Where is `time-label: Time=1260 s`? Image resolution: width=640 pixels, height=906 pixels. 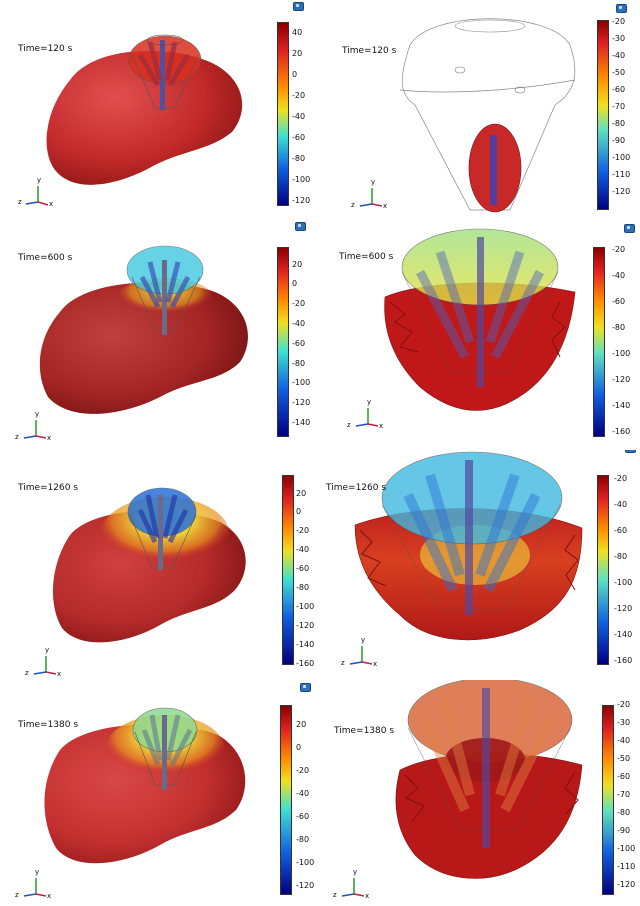
time-label: Time=1260 s is located at coordinates (356, 488).